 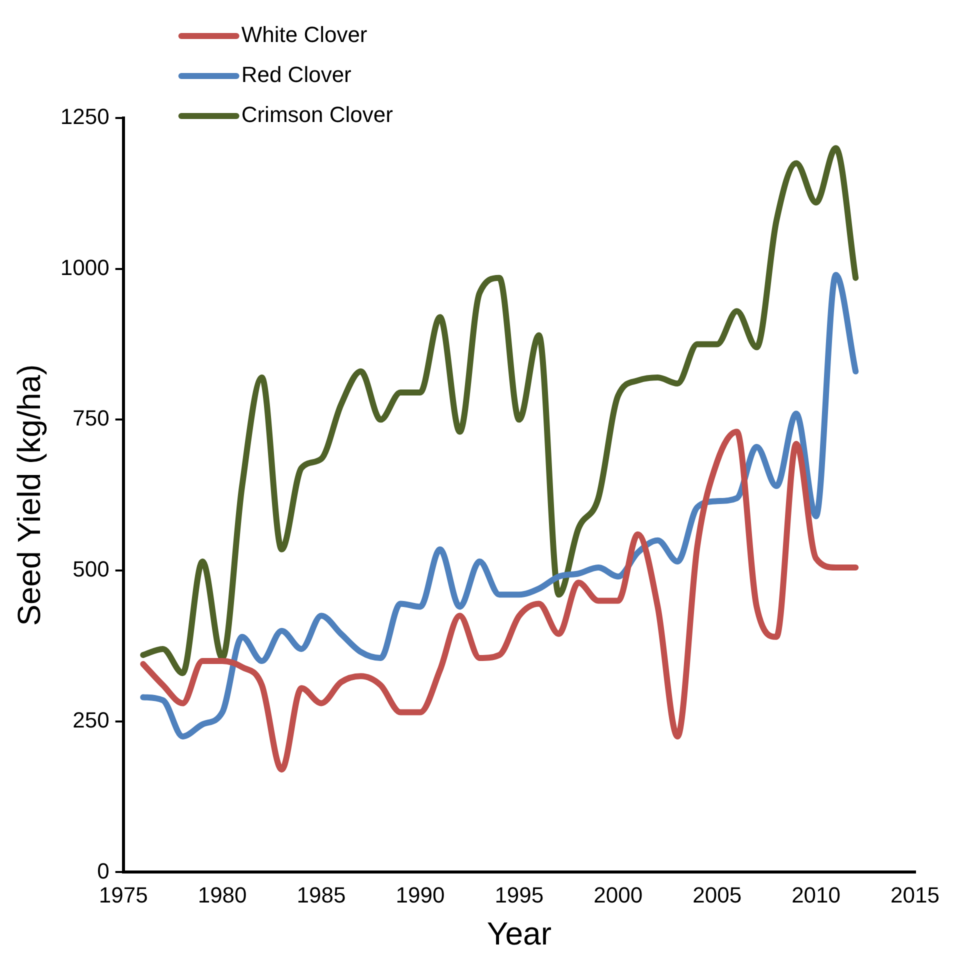 I want to click on x-tick-label: 2010, so click(x=816, y=895).